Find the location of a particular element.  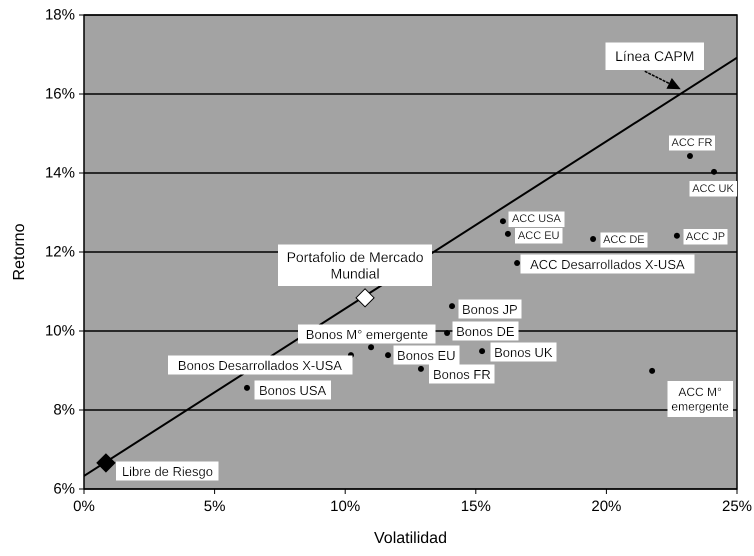

y-tick-label: 18% is located at coordinates (59, 15).